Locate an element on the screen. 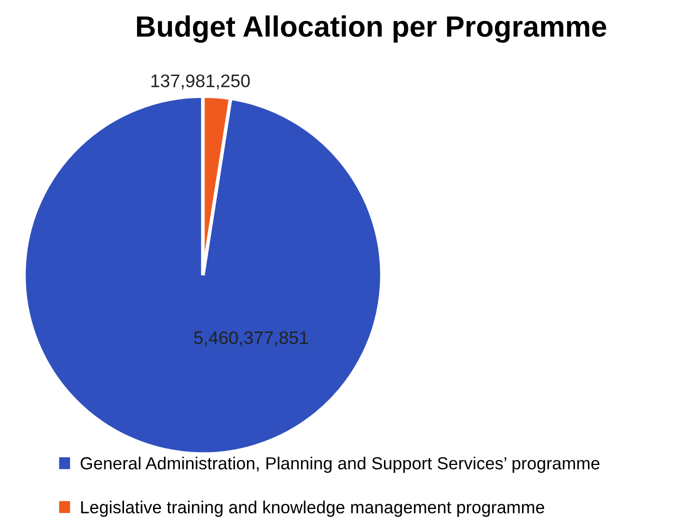 This screenshot has width=681, height=529. chart-title: Budget Allocation per Programme is located at coordinates (371, 29).